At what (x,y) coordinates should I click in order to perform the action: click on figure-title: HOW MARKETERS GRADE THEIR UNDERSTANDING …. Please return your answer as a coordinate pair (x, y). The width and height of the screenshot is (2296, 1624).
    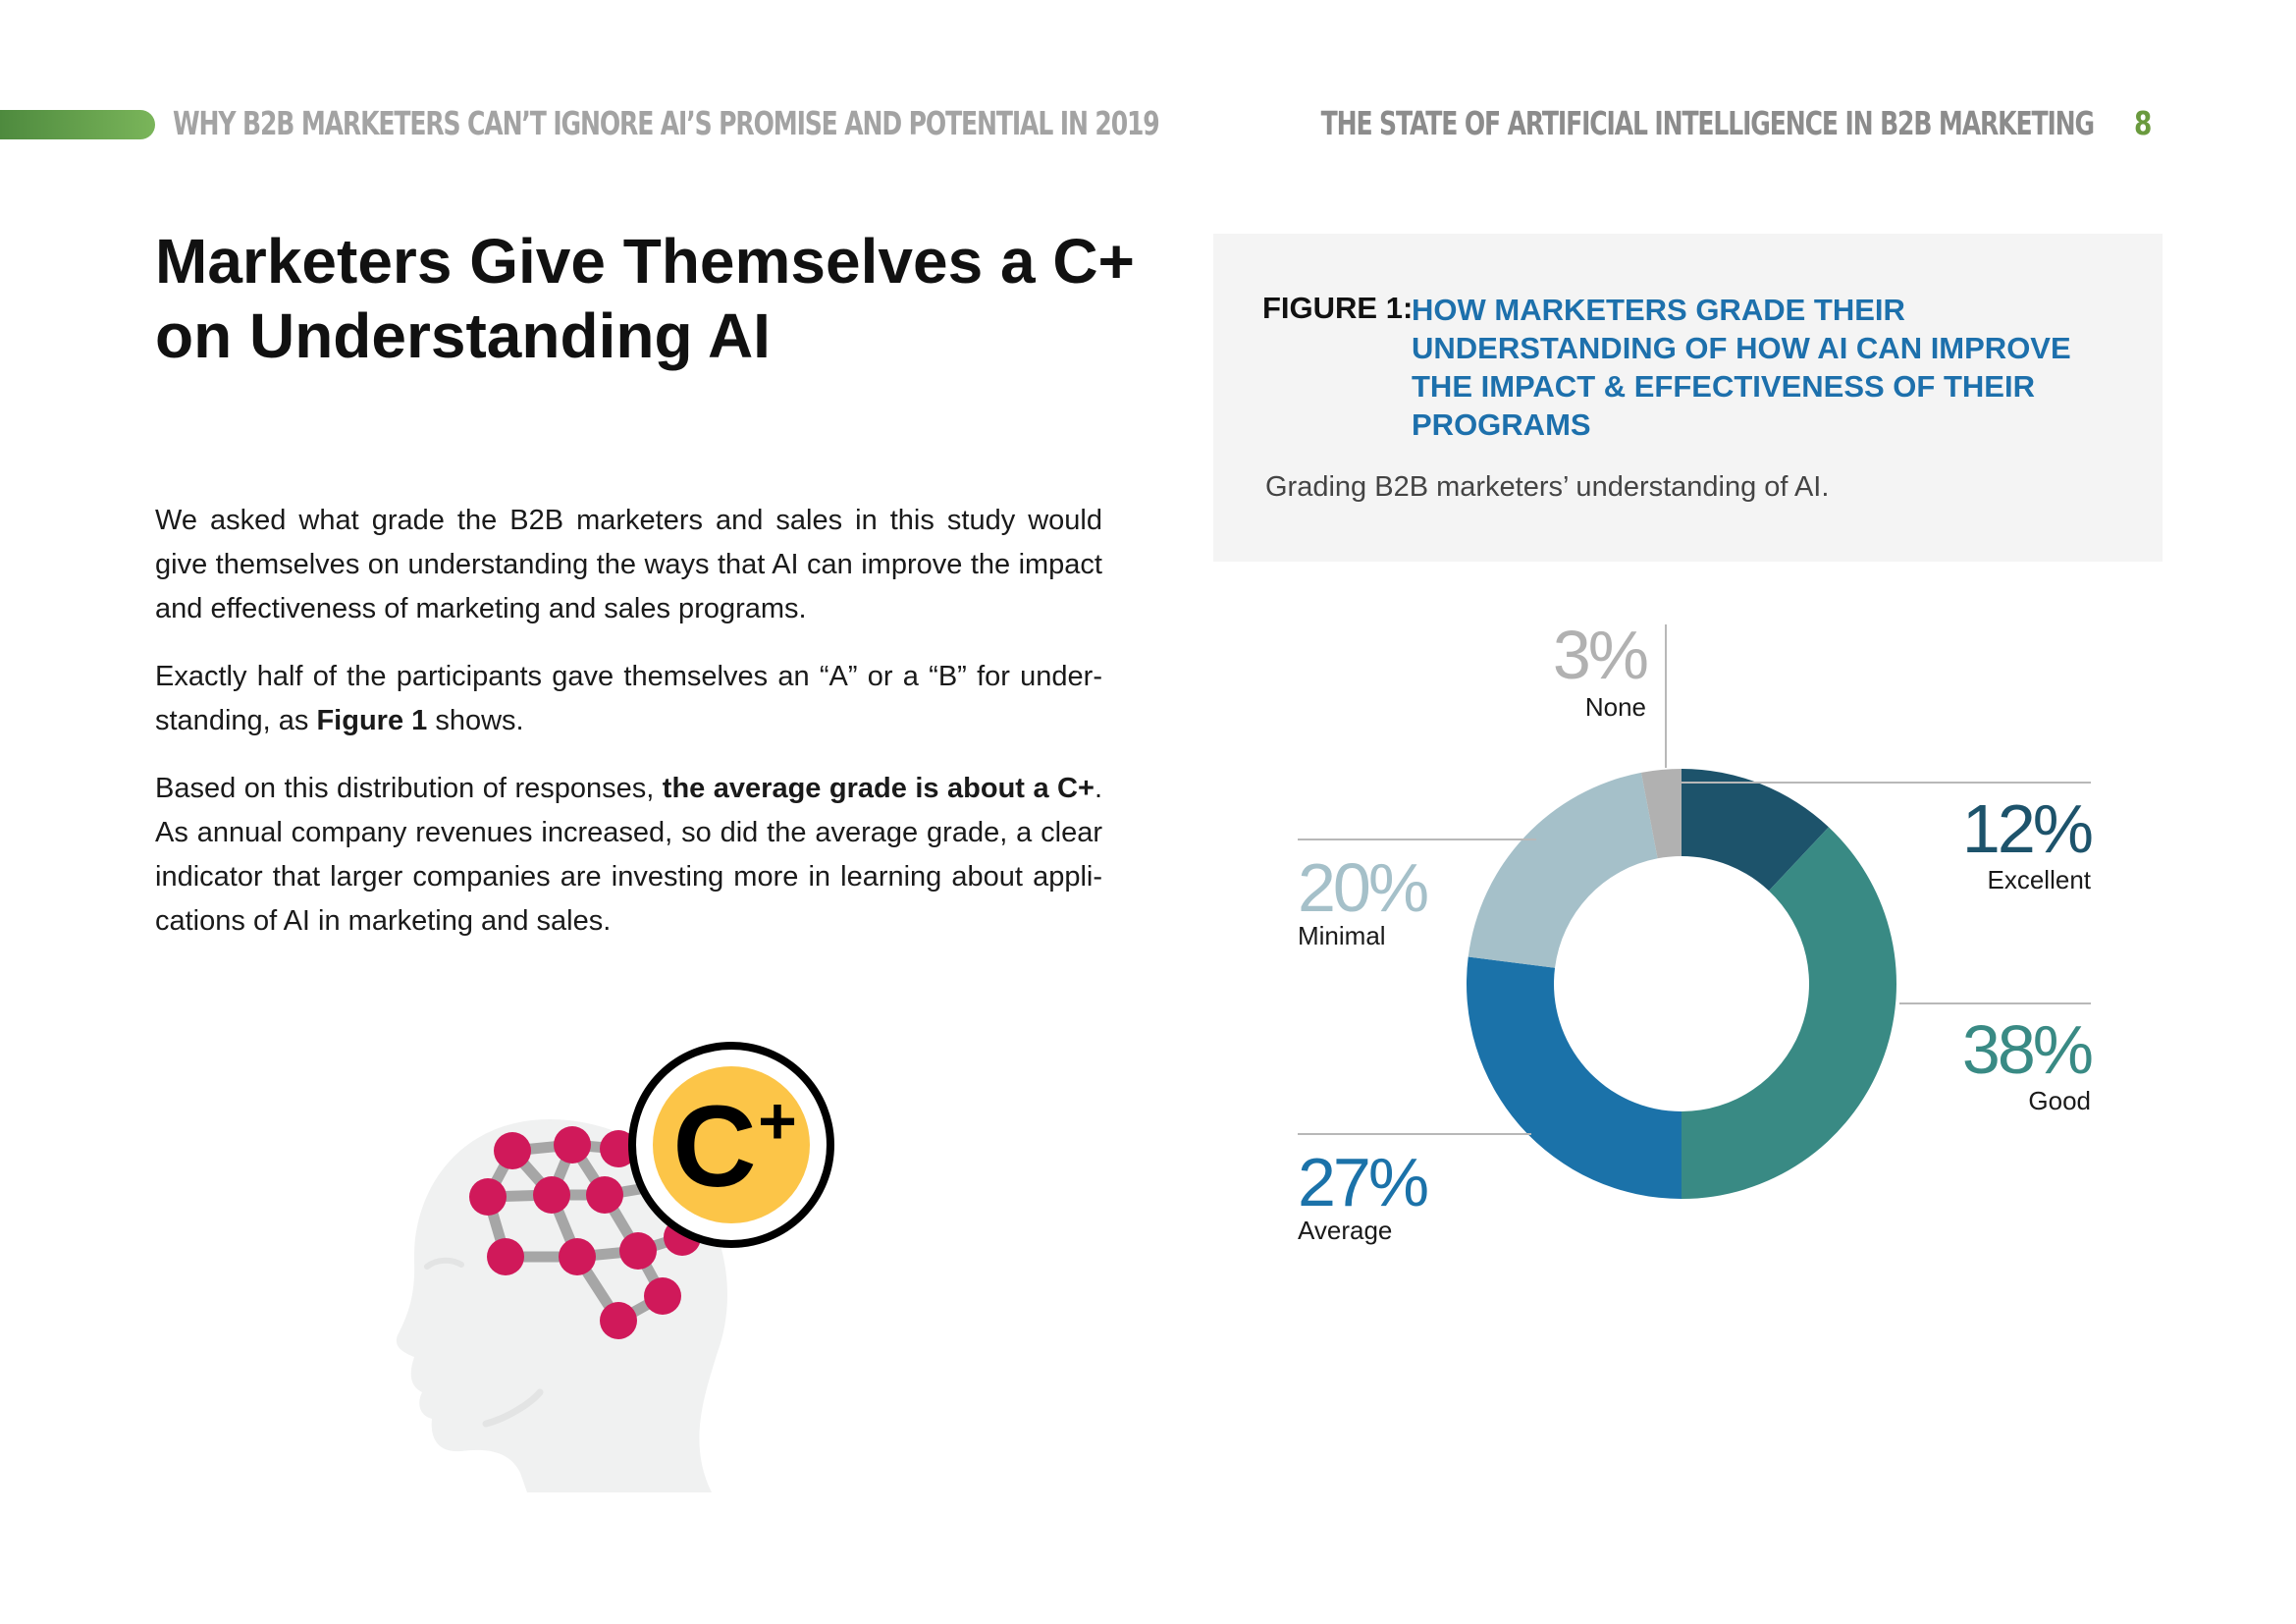
    Looking at the image, I should click on (1741, 367).